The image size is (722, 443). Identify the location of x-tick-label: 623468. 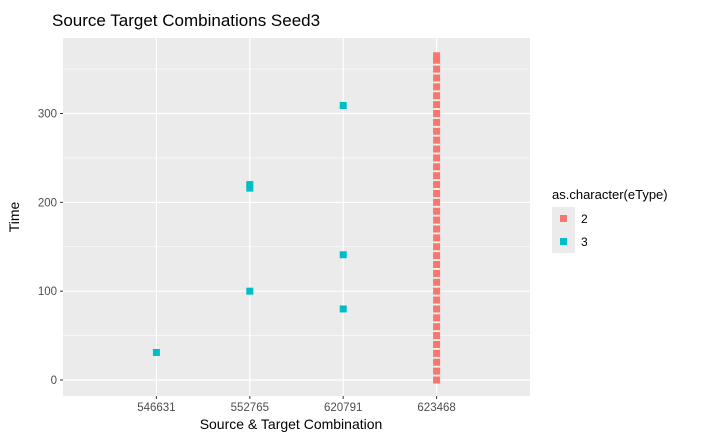
(436, 408).